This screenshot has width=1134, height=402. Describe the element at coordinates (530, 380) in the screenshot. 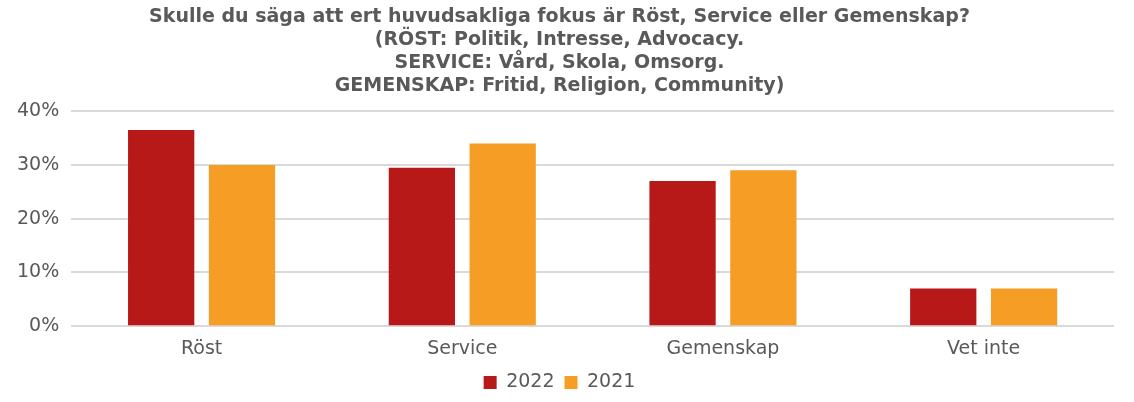

I see `legend-label: 2022` at that location.